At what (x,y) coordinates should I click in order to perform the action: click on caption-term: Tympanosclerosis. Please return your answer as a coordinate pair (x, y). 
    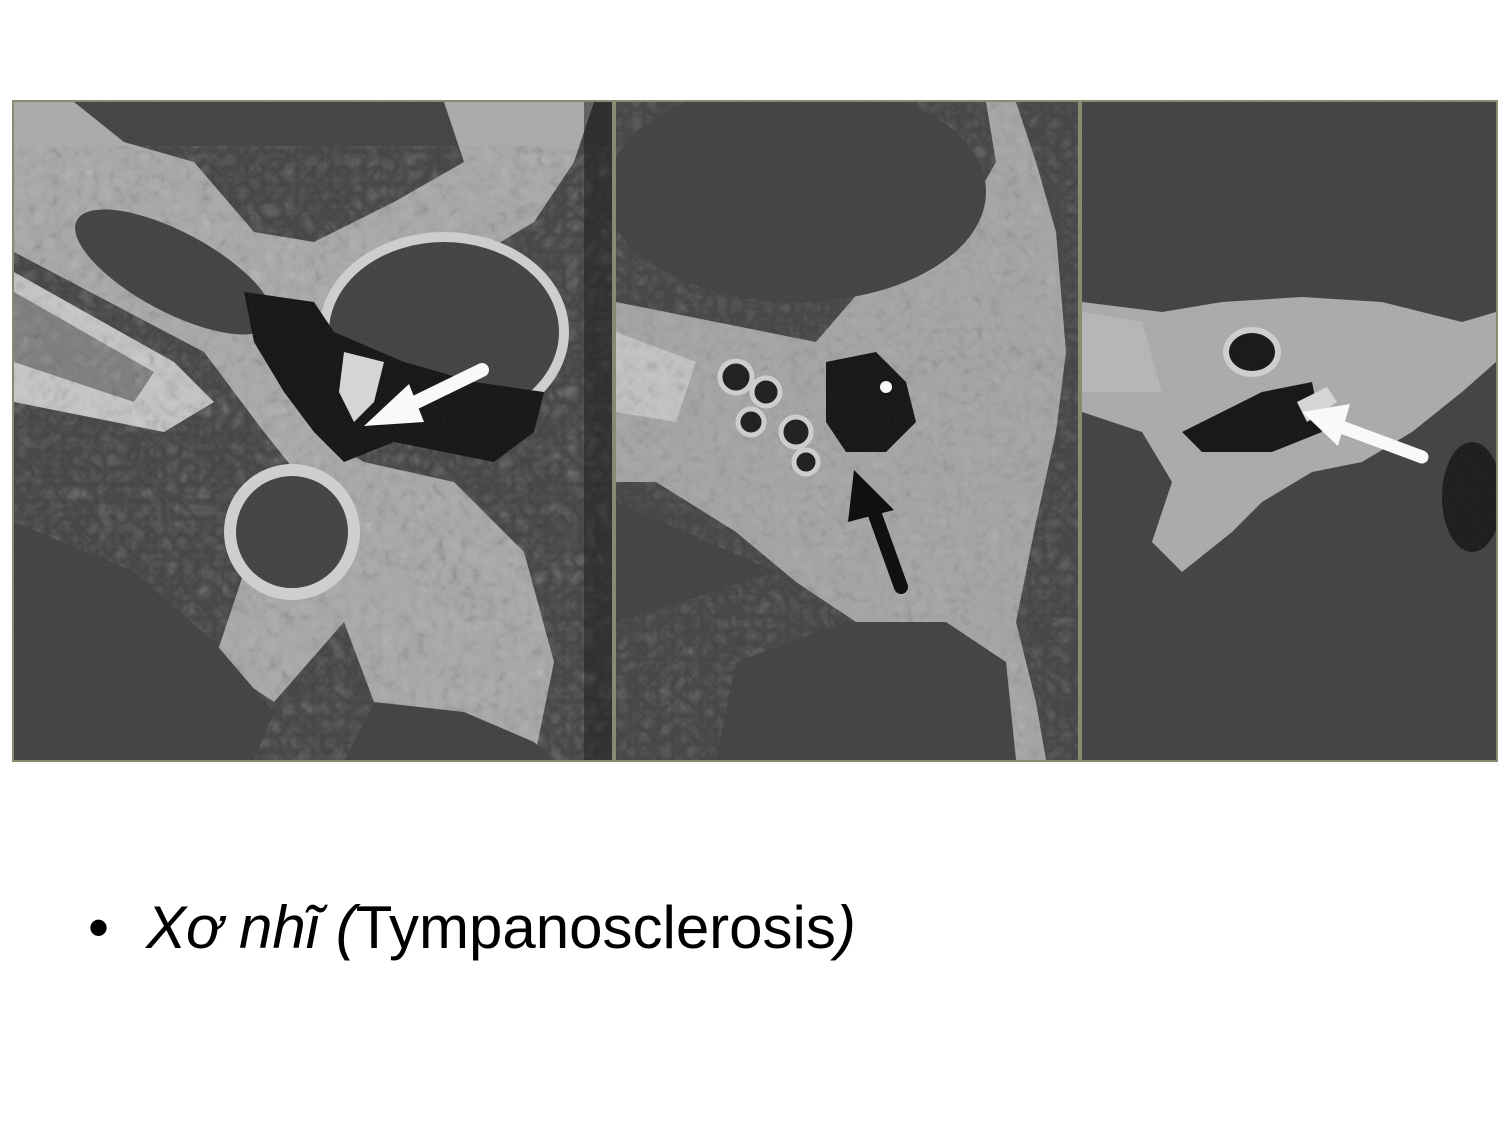
    Looking at the image, I should click on (595, 927).